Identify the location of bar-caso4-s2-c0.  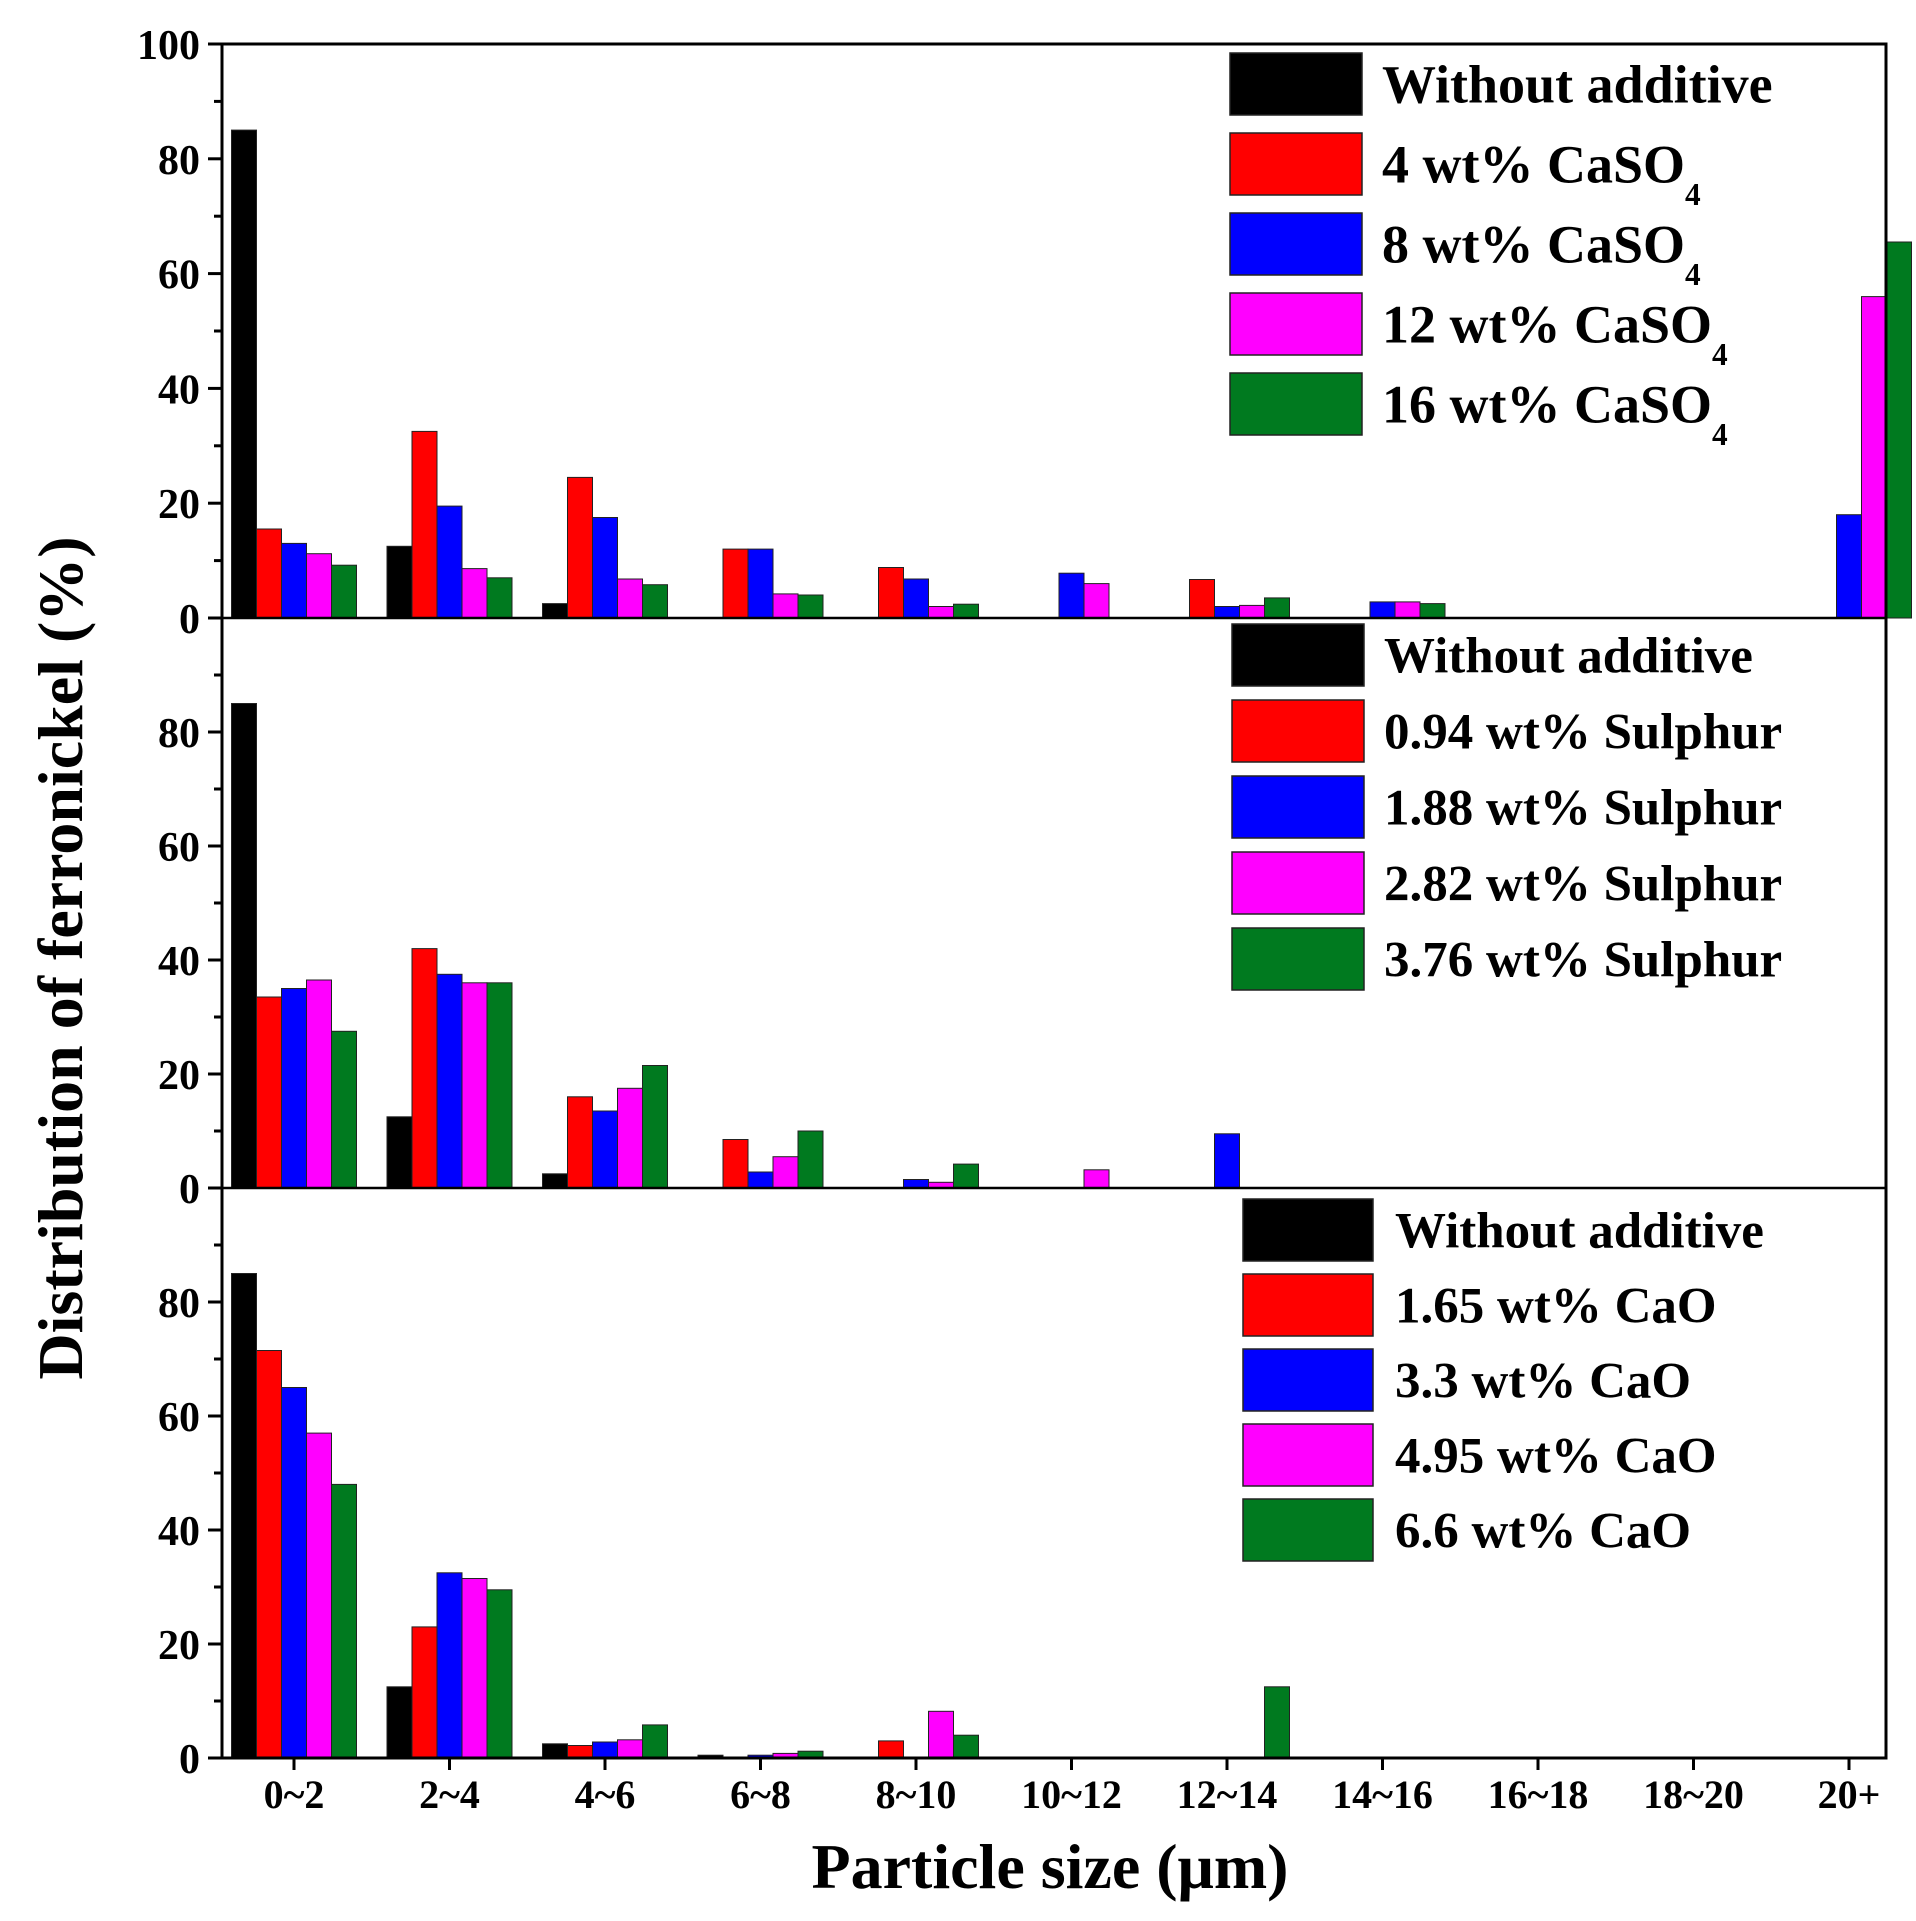
(294, 580).